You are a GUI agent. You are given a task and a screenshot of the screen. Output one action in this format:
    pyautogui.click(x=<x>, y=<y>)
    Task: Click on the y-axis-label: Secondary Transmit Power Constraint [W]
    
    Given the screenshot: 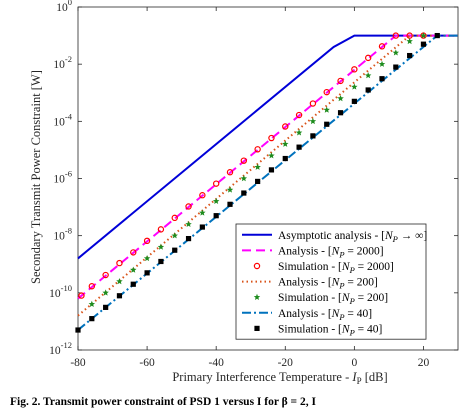 What is the action you would take?
    pyautogui.click(x=36, y=177)
    